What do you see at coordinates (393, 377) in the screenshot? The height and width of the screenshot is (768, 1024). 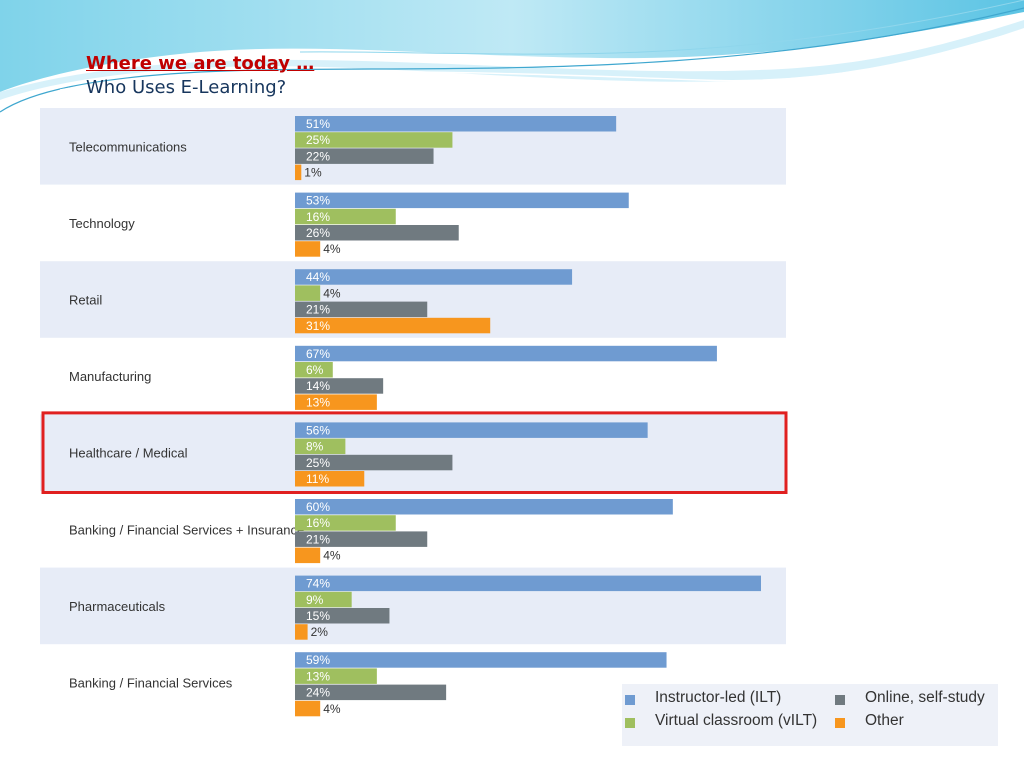 I see `chart-row-manufacturing: Manufacturing 67% 6% 14% 13%` at bounding box center [393, 377].